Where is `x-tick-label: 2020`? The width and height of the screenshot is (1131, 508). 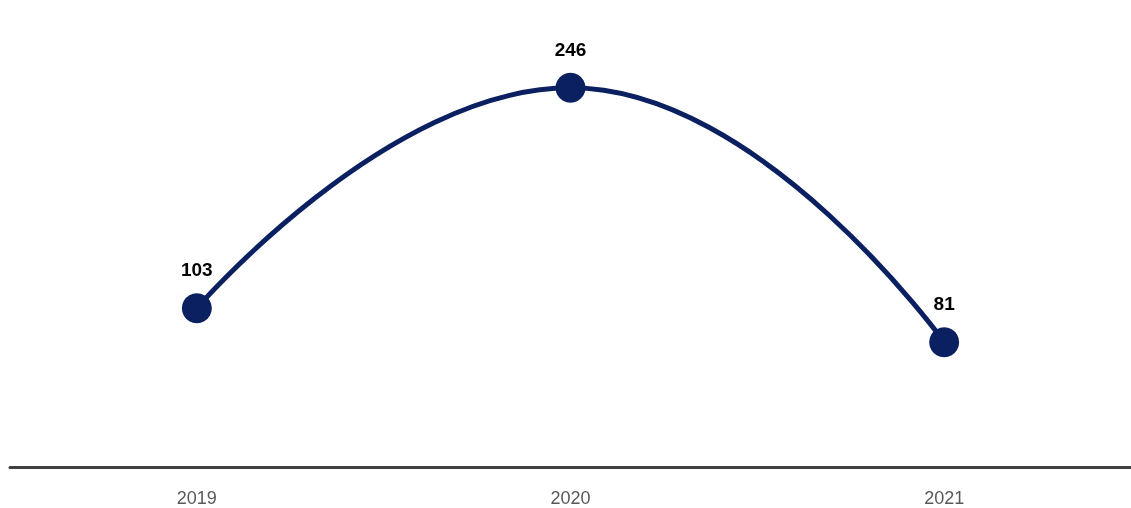
x-tick-label: 2020 is located at coordinates (570, 498).